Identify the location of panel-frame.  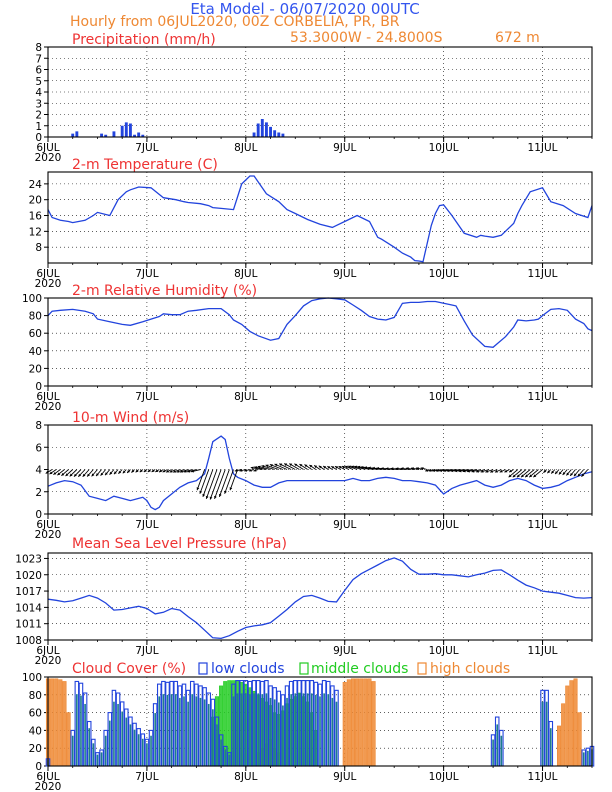
(320, 721).